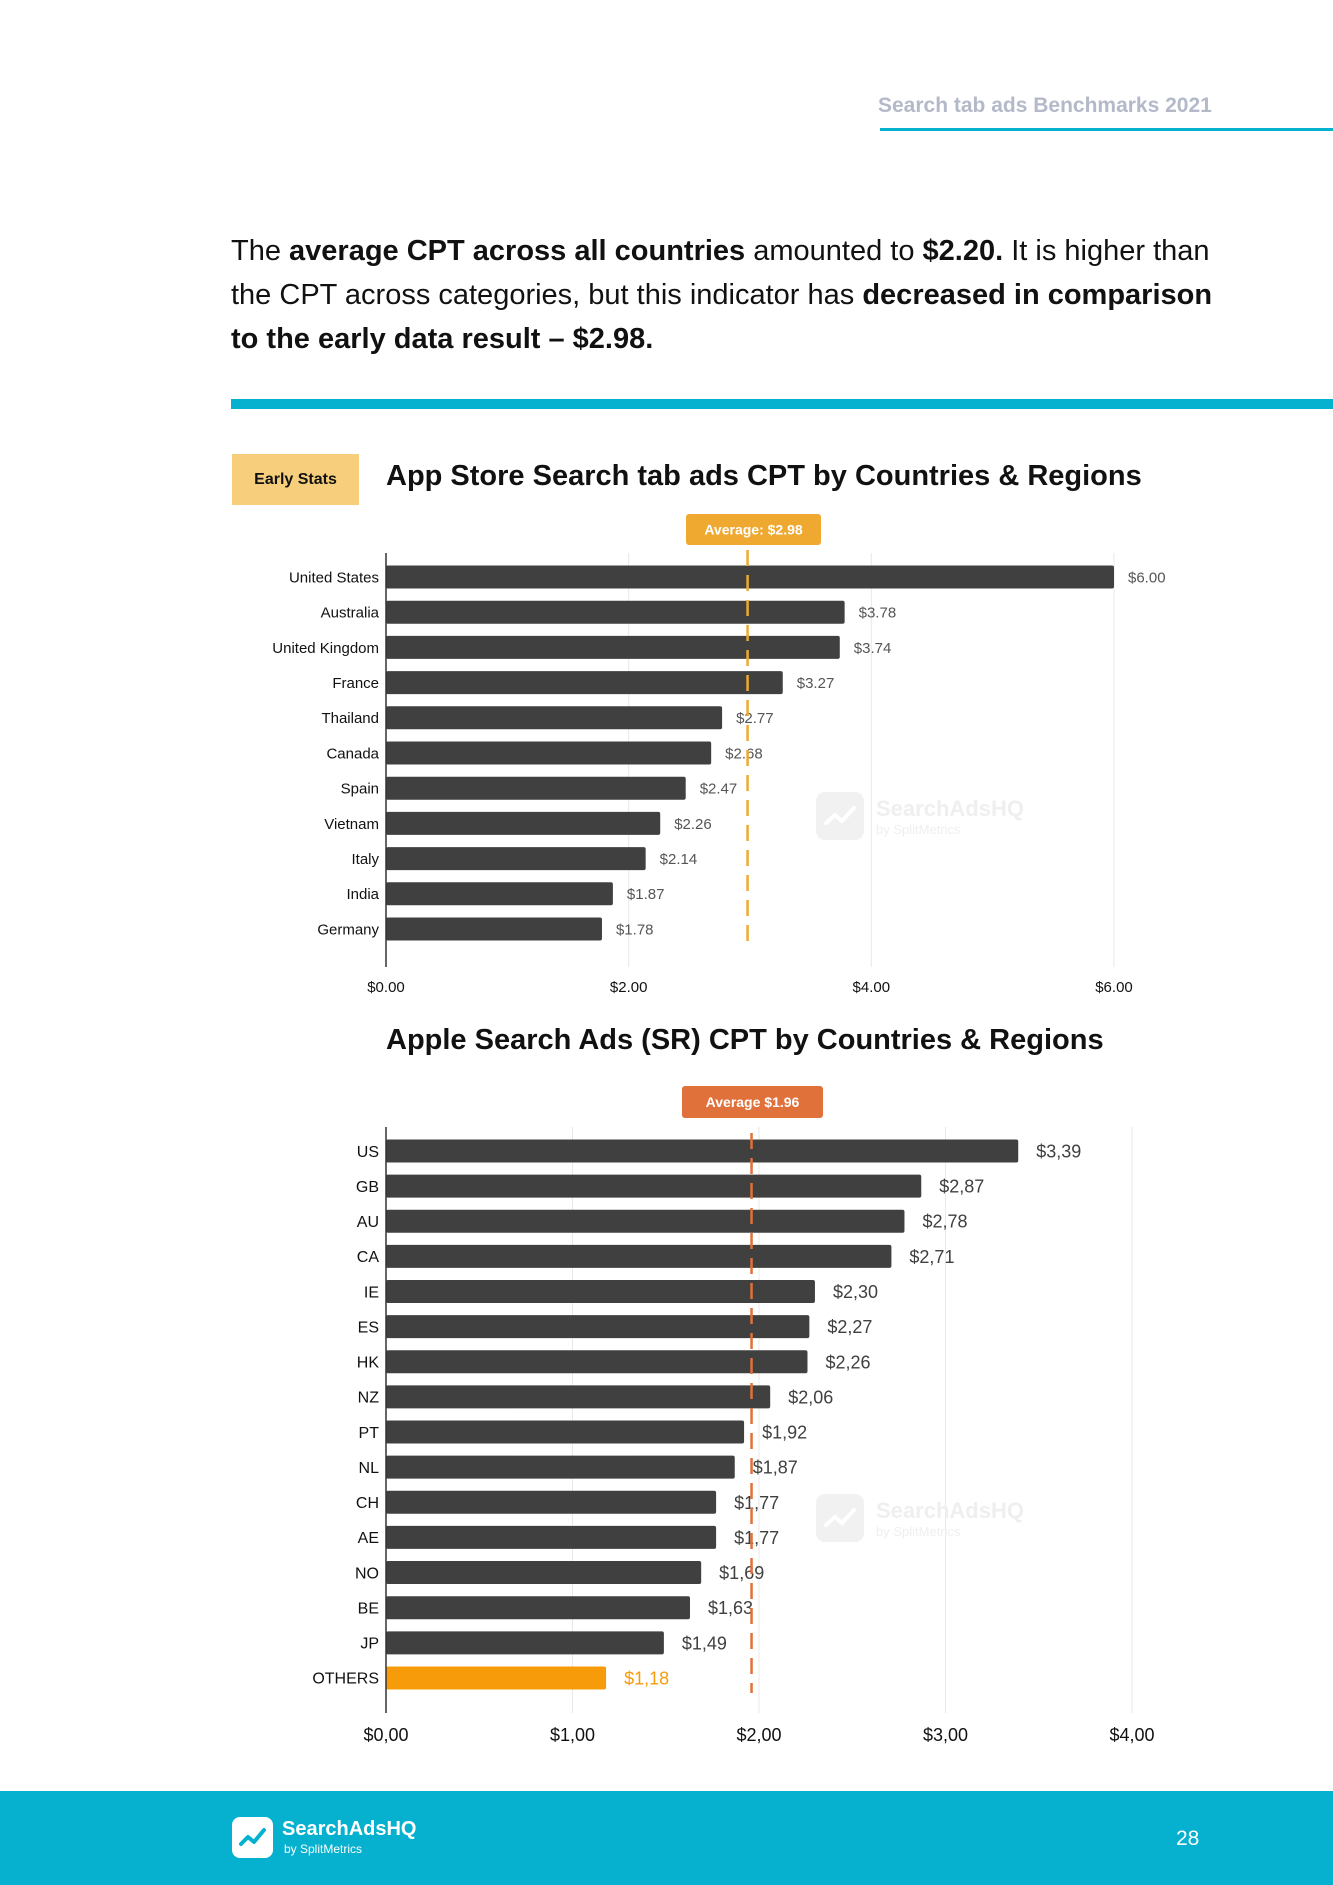 The width and height of the screenshot is (1333, 1885). Describe the element at coordinates (629, 987) in the screenshot. I see `x-tick-label: $2.00` at that location.